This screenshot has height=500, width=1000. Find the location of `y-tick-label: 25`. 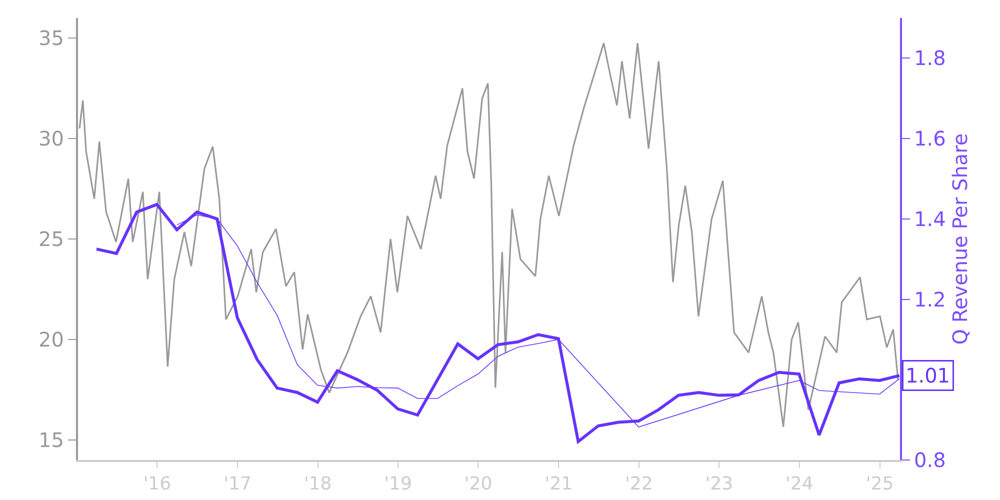

y-tick-label: 25 is located at coordinates (51, 239).